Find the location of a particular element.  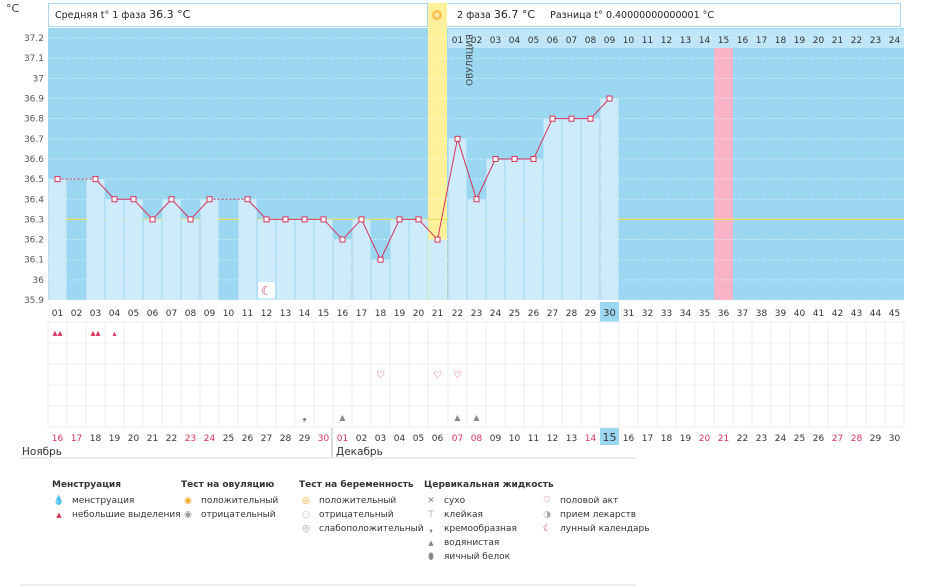

cycle-day-label: 45 is located at coordinates (894, 314).